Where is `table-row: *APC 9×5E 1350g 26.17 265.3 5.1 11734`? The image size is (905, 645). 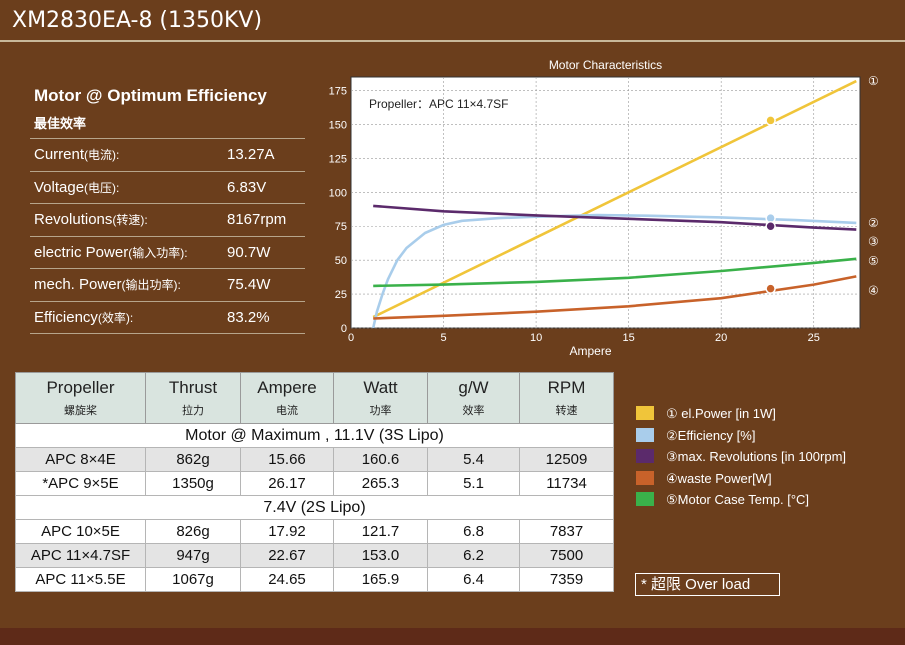 table-row: *APC 9×5E 1350g 26.17 265.3 5.1 11734 is located at coordinates (314, 483).